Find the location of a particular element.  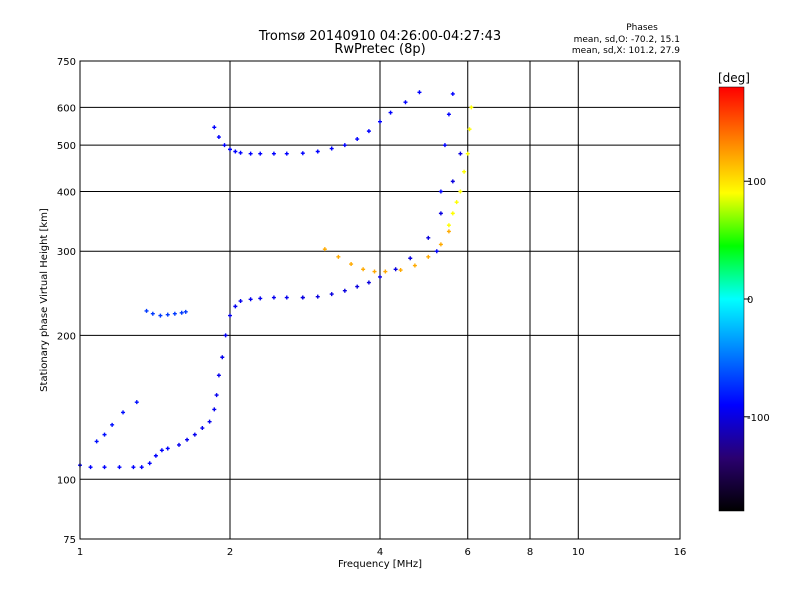

colorbar-tick-label: 0 is located at coordinates (750, 300).